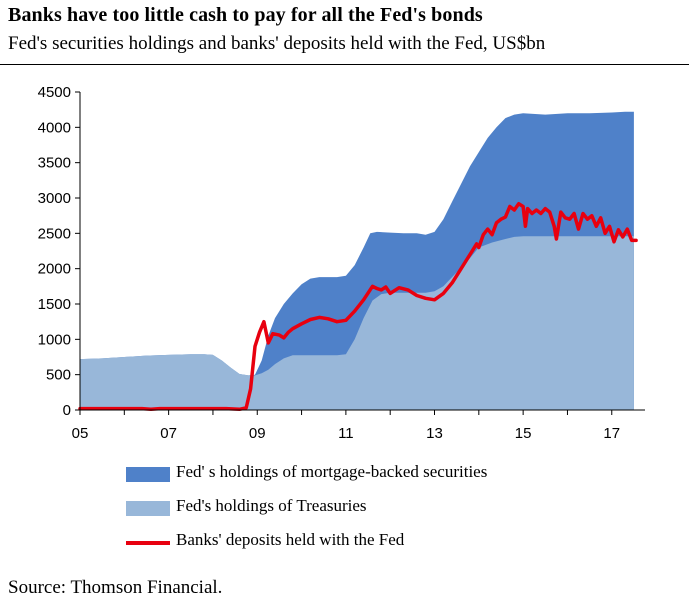  Describe the element at coordinates (168, 433) in the screenshot. I see `x-tick-label: 07` at that location.